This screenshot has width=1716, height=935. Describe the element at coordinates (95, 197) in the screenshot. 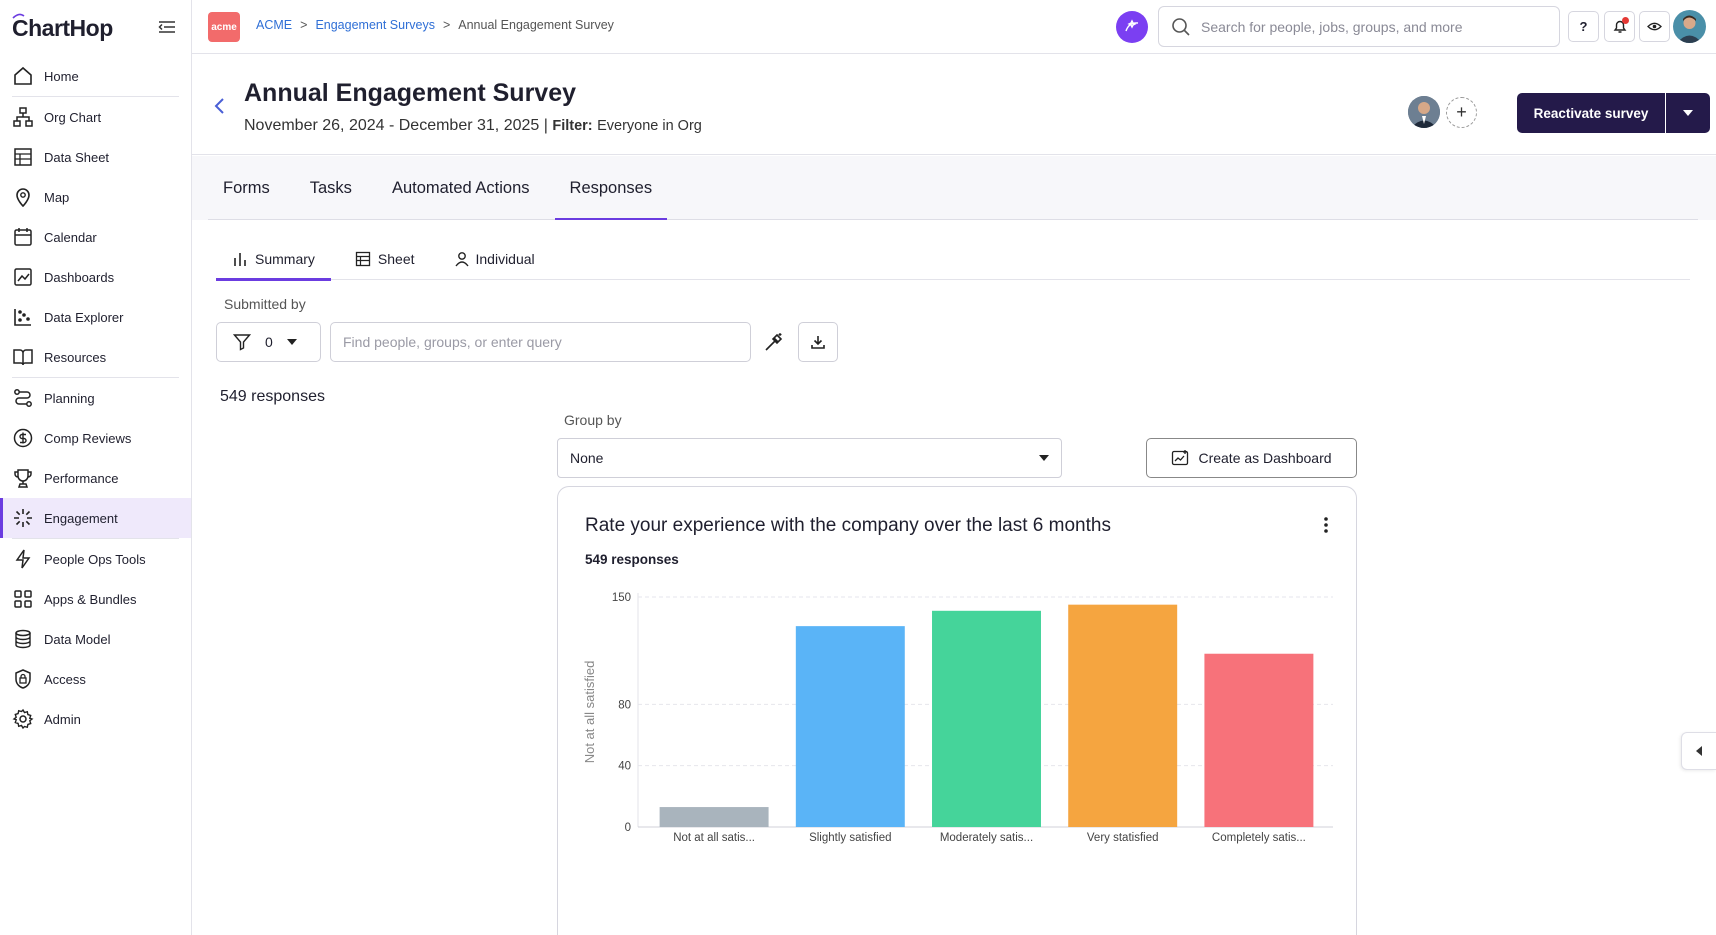

I see `sidebar-item-map: Map` at that location.